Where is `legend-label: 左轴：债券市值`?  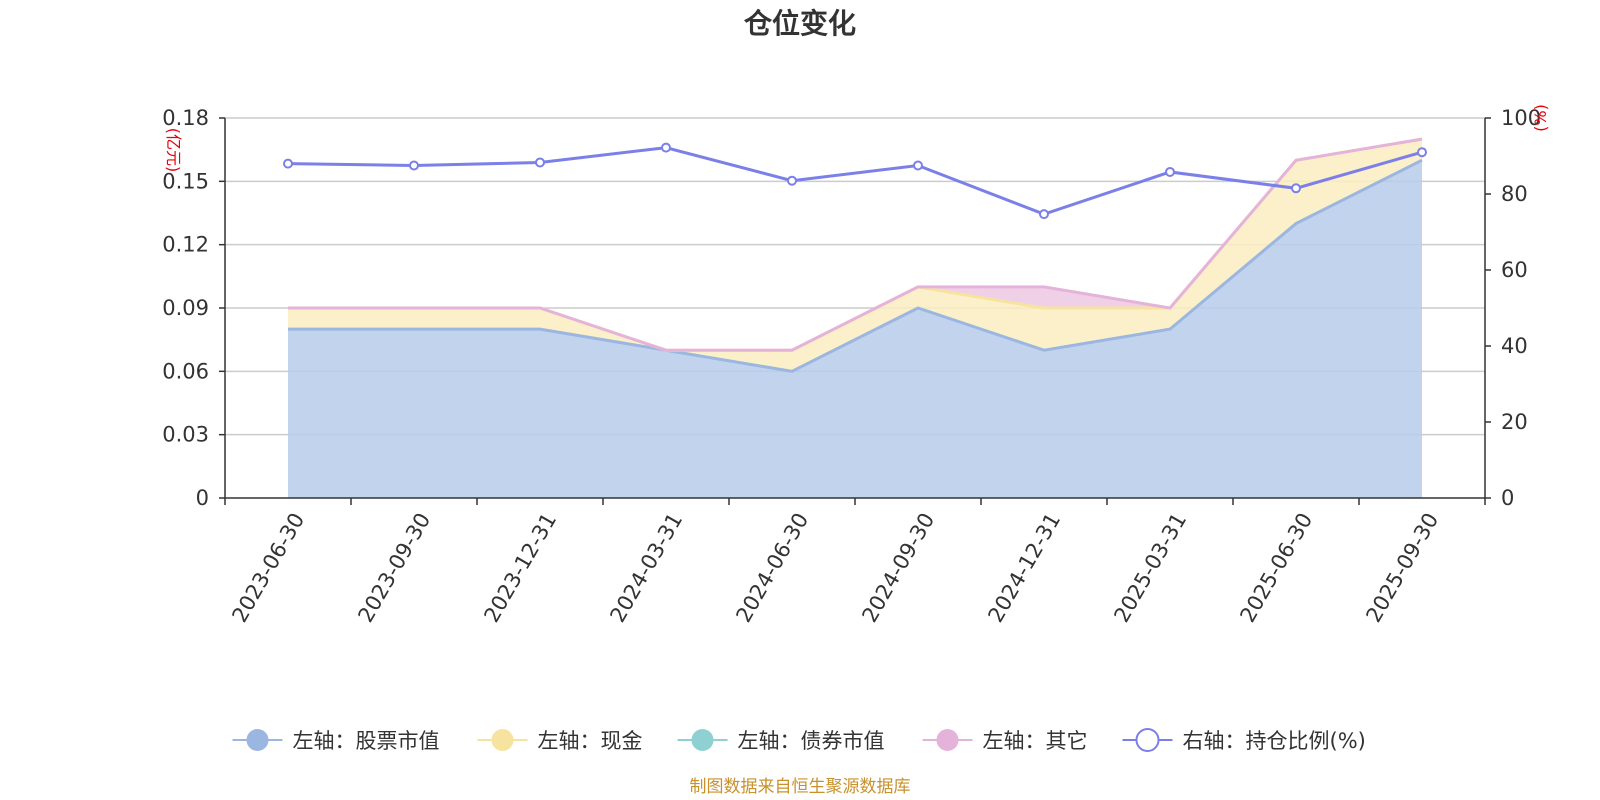
legend-label: 左轴：债券市值 is located at coordinates (811, 741).